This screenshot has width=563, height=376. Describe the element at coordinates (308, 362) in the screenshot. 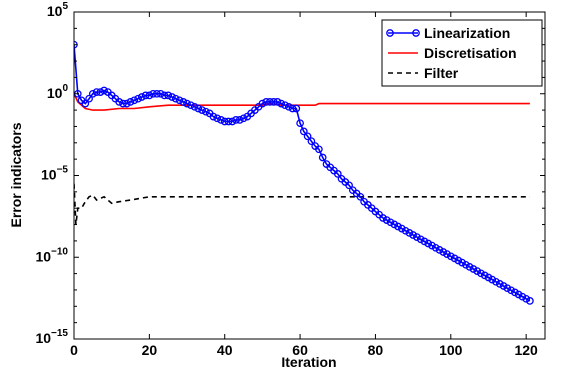

I see `x-axis-label: Iteration` at that location.